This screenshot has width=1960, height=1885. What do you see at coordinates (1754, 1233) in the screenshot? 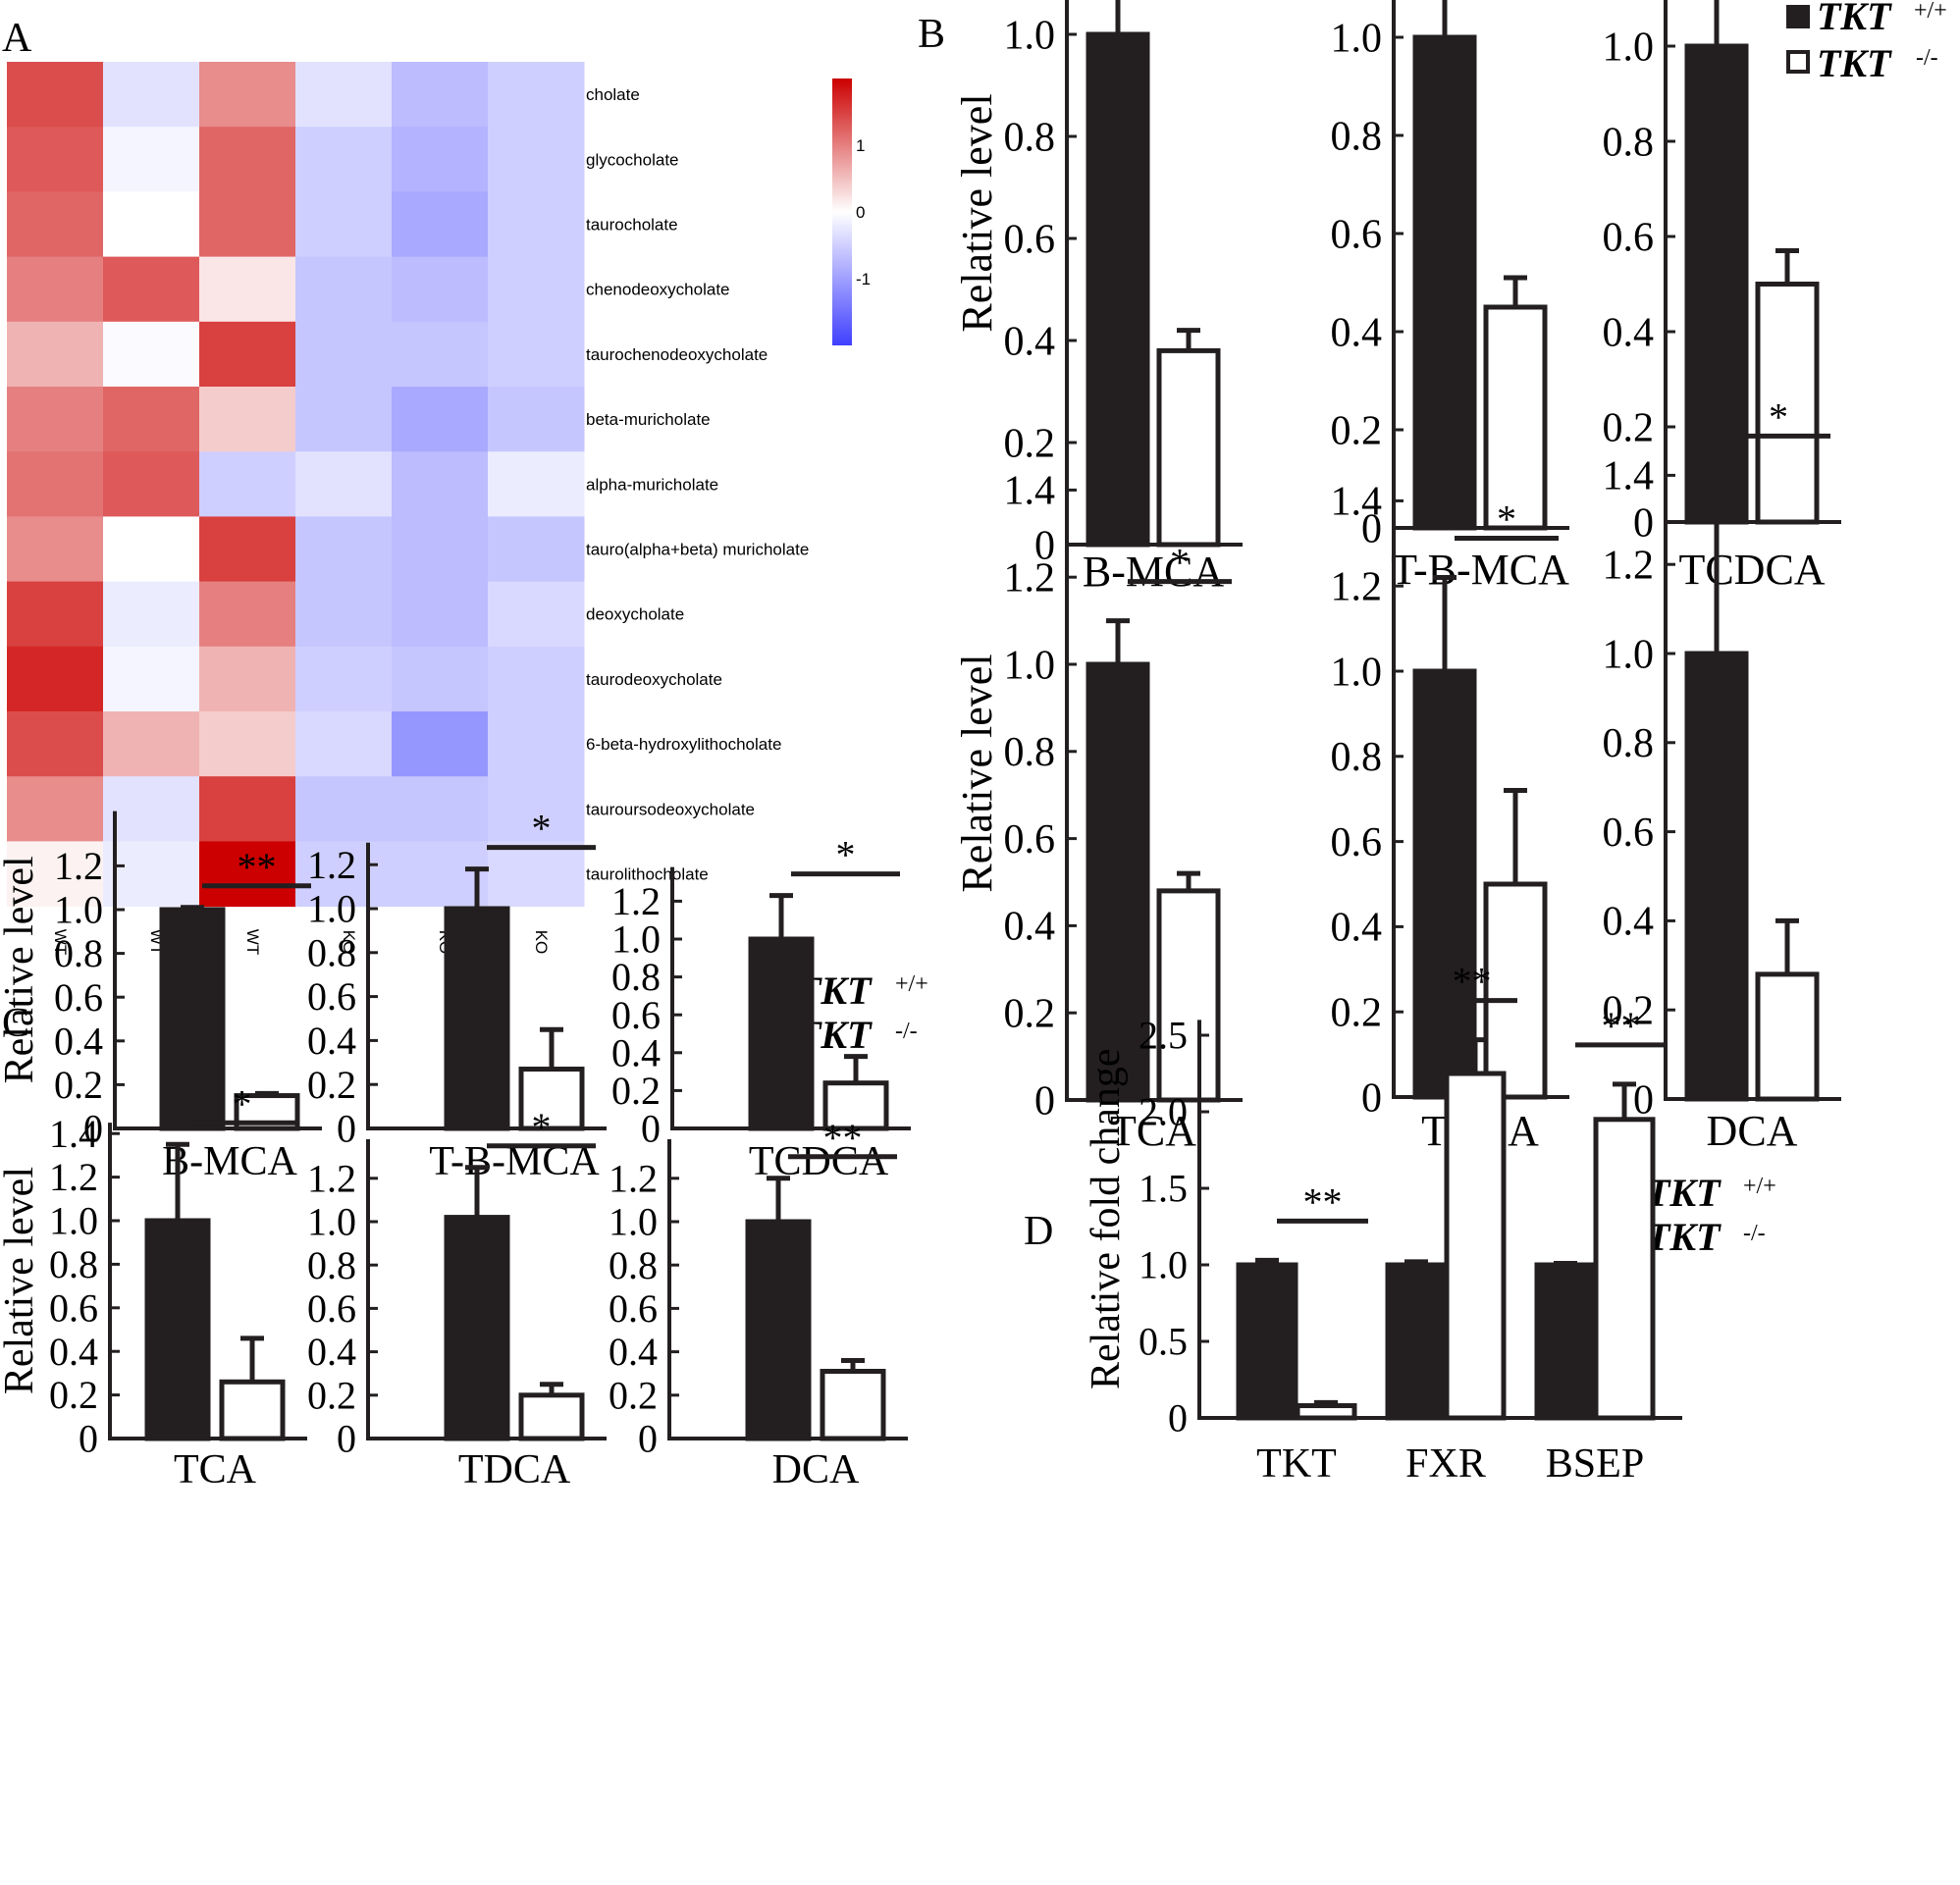
I see `legend-sup-ko: -/-` at bounding box center [1754, 1233].